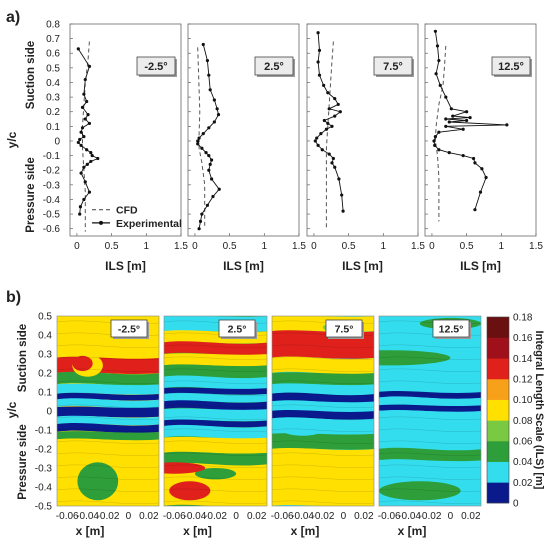  What do you see at coordinates (384, 246) in the screenshot?
I see `x-tick-label: 1` at bounding box center [384, 246].